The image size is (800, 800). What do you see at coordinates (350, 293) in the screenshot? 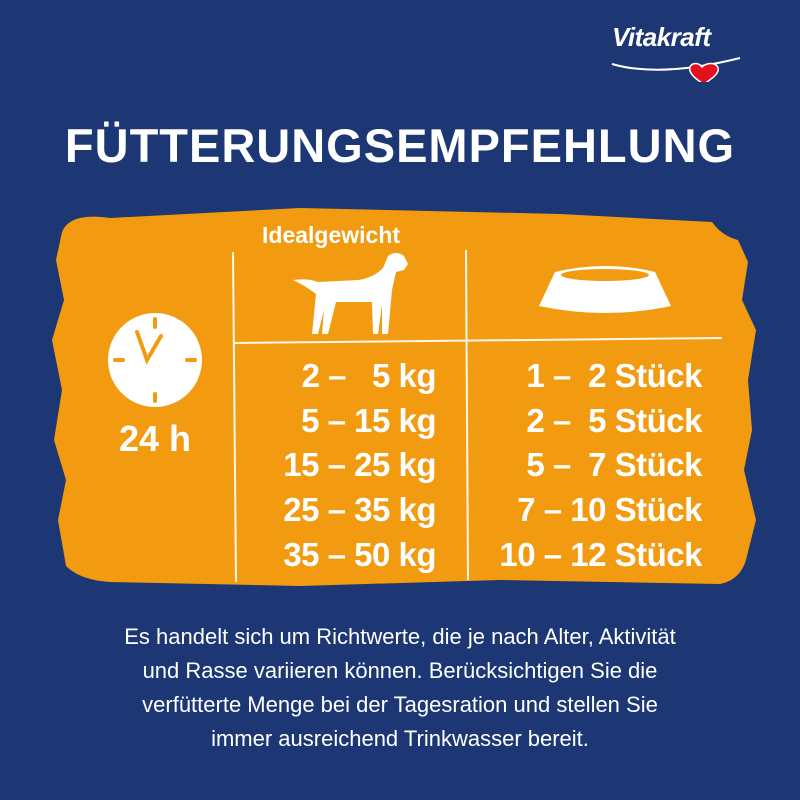
I see `dog-icon` at bounding box center [350, 293].